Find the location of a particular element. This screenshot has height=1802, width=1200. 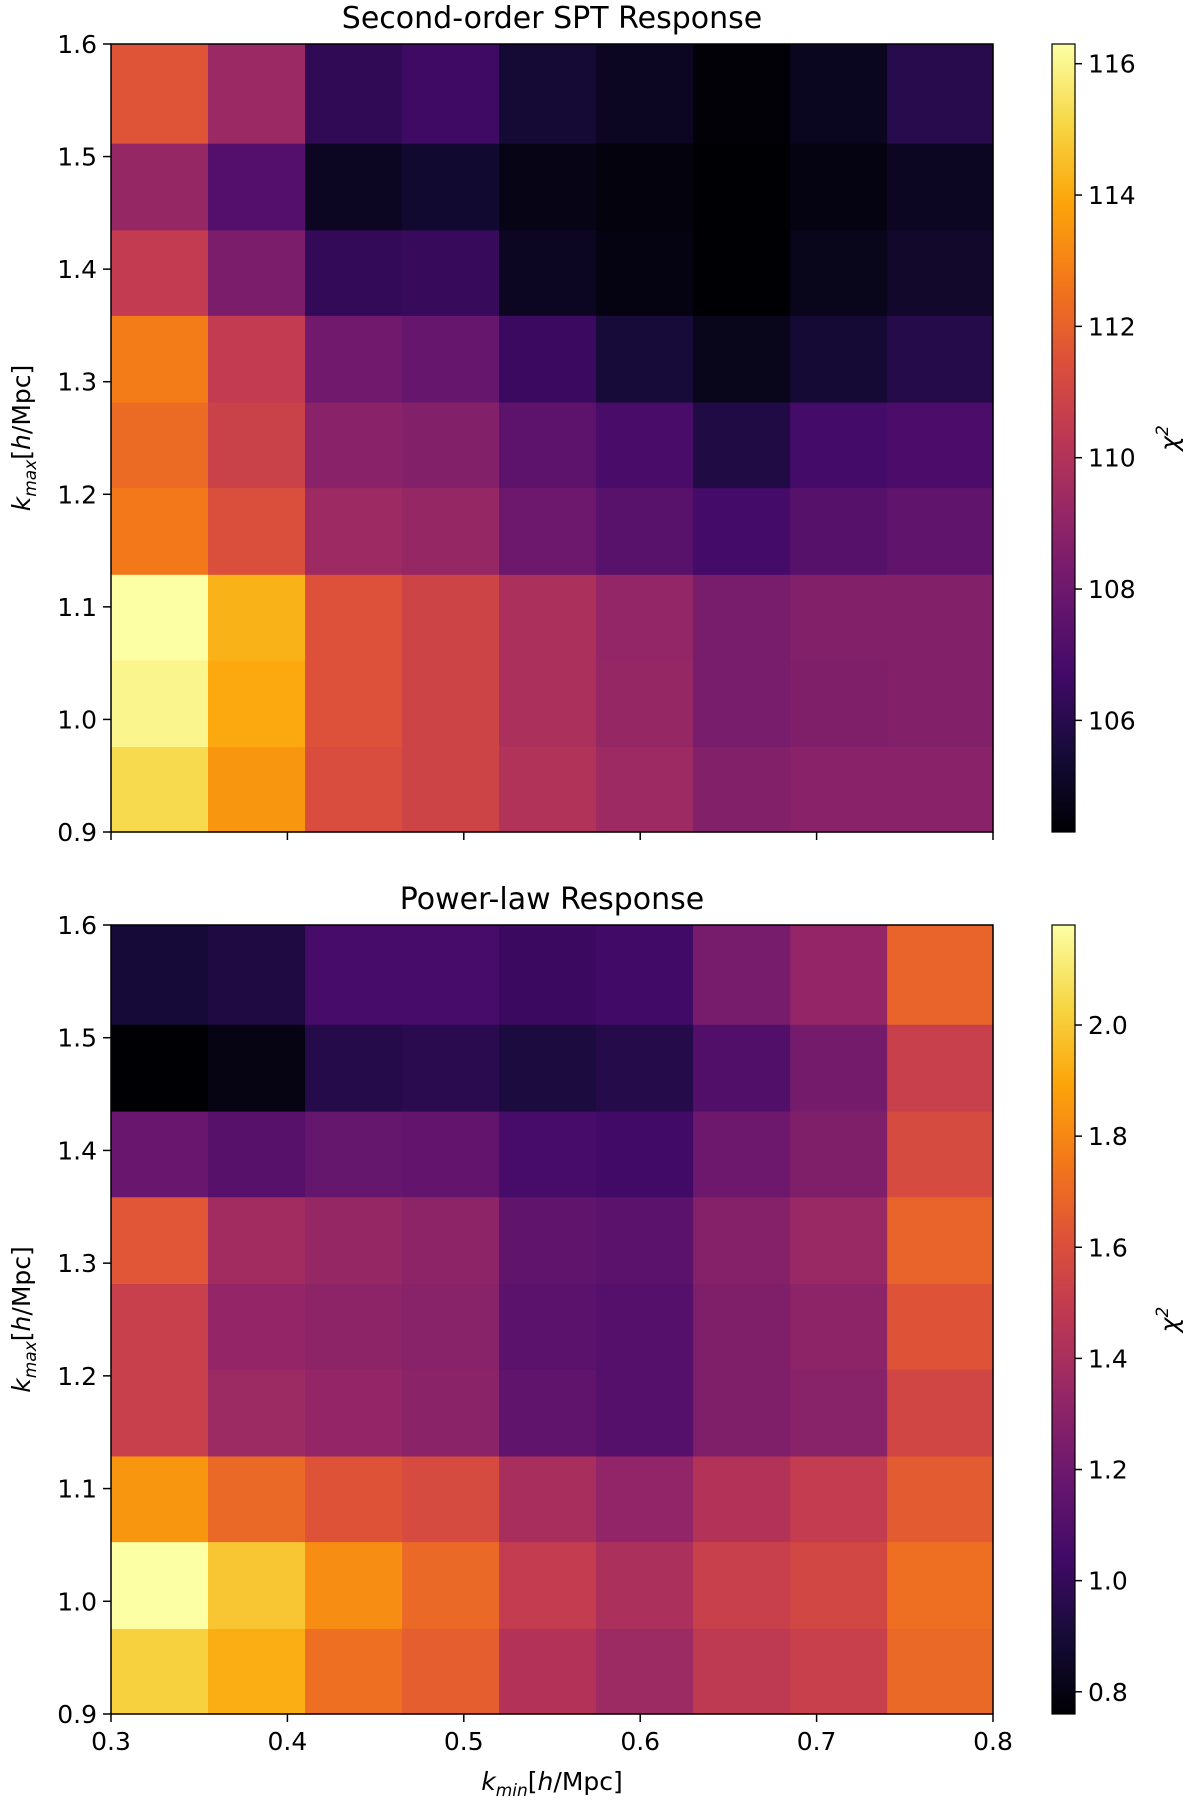

colorbar-tick-label: 110 is located at coordinates (1112, 458).